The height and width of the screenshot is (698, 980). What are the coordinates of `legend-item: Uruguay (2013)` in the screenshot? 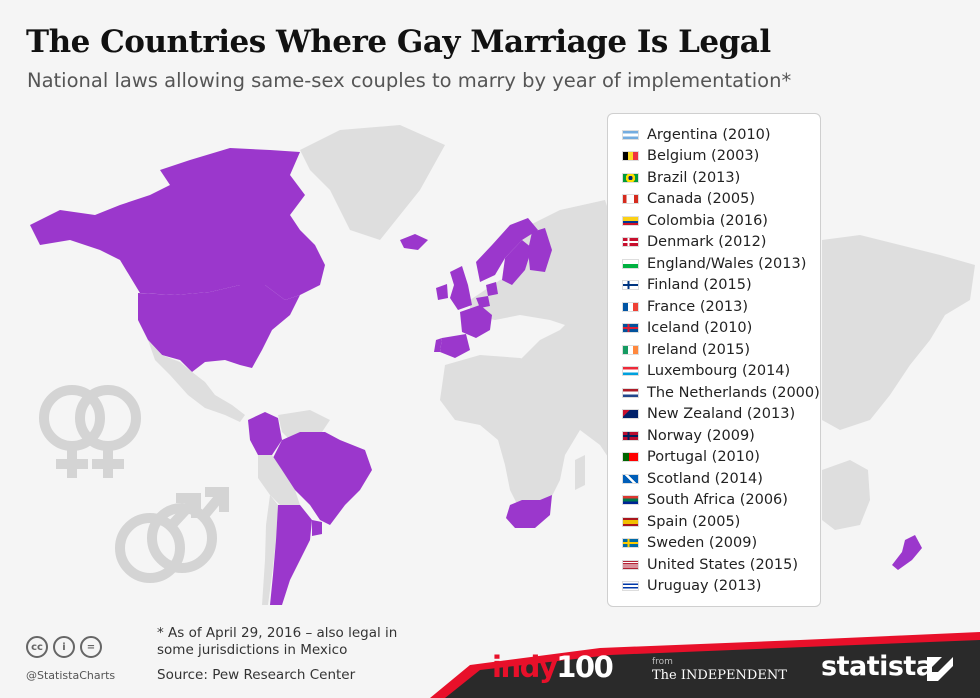 It's located at (721, 587).